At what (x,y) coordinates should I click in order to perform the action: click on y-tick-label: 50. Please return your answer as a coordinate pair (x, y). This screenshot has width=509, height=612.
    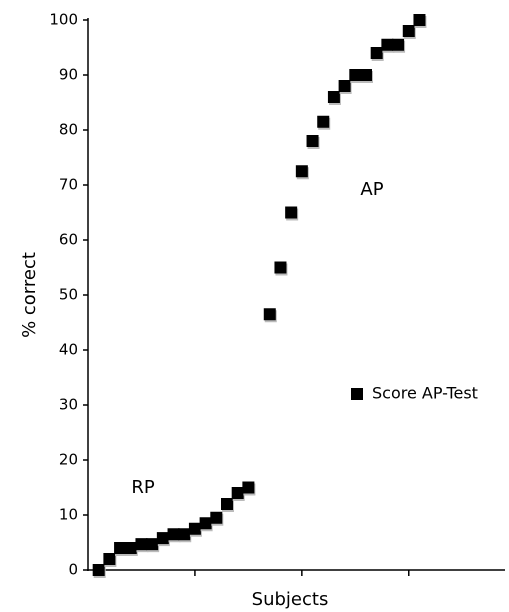
    Looking at the image, I should click on (68, 295).